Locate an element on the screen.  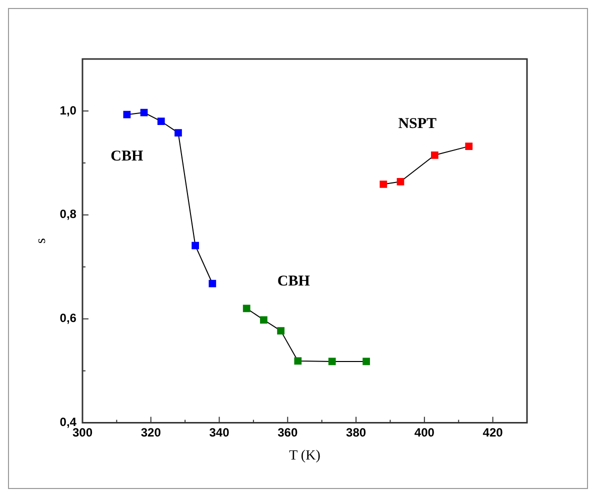
y-axis-title: s is located at coordinates (42, 241).